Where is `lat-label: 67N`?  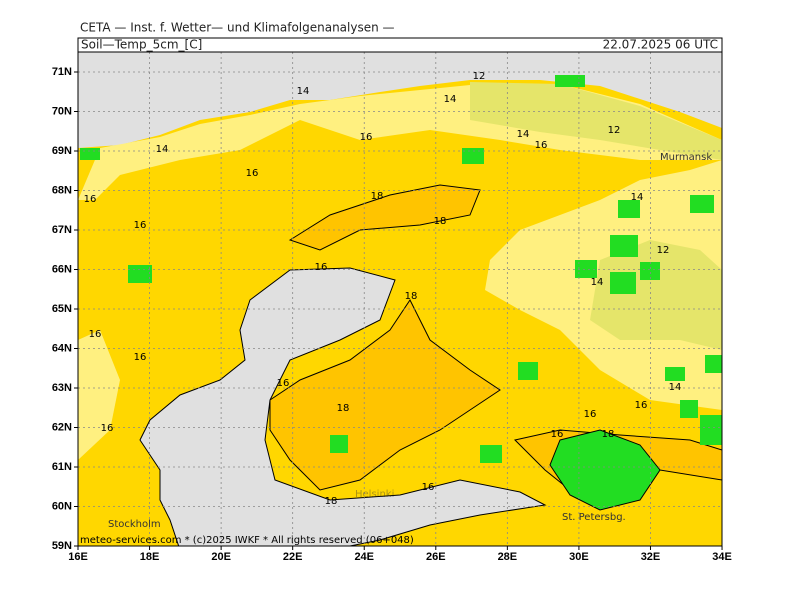 lat-label: 67N is located at coordinates (62, 230).